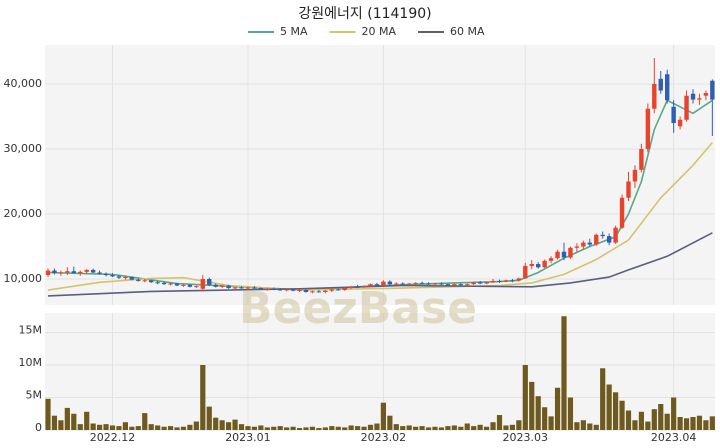 The width and height of the screenshot is (720, 448). I want to click on y-tick-label: 0, so click(38, 427).